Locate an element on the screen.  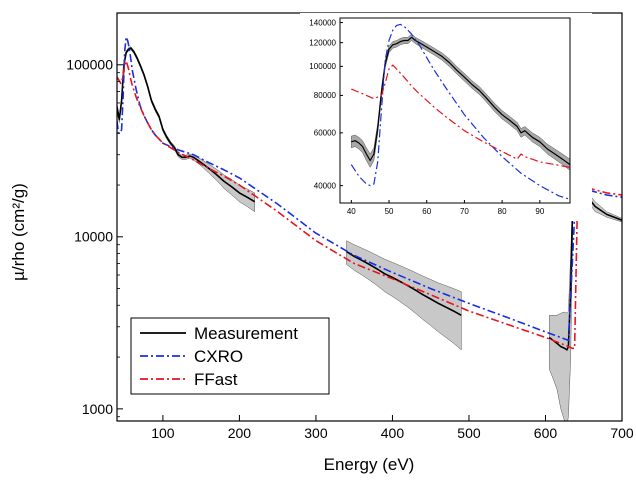
main-x-tick-label-6: 700 is located at coordinates (622, 433).